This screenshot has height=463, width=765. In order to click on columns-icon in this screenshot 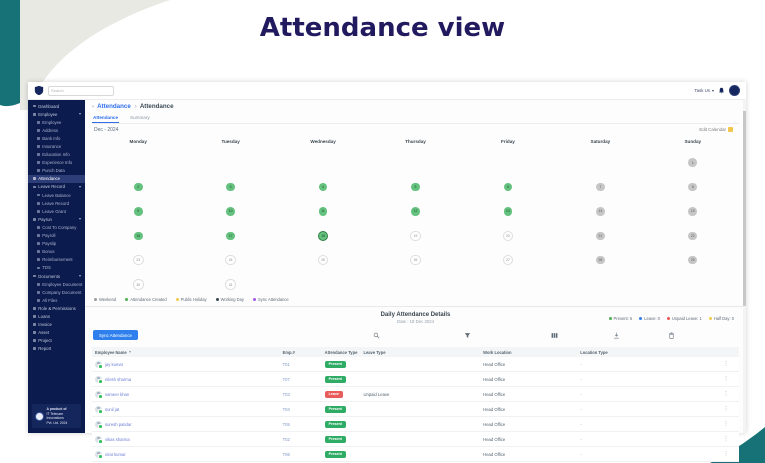, I will do `click(554, 335)`.